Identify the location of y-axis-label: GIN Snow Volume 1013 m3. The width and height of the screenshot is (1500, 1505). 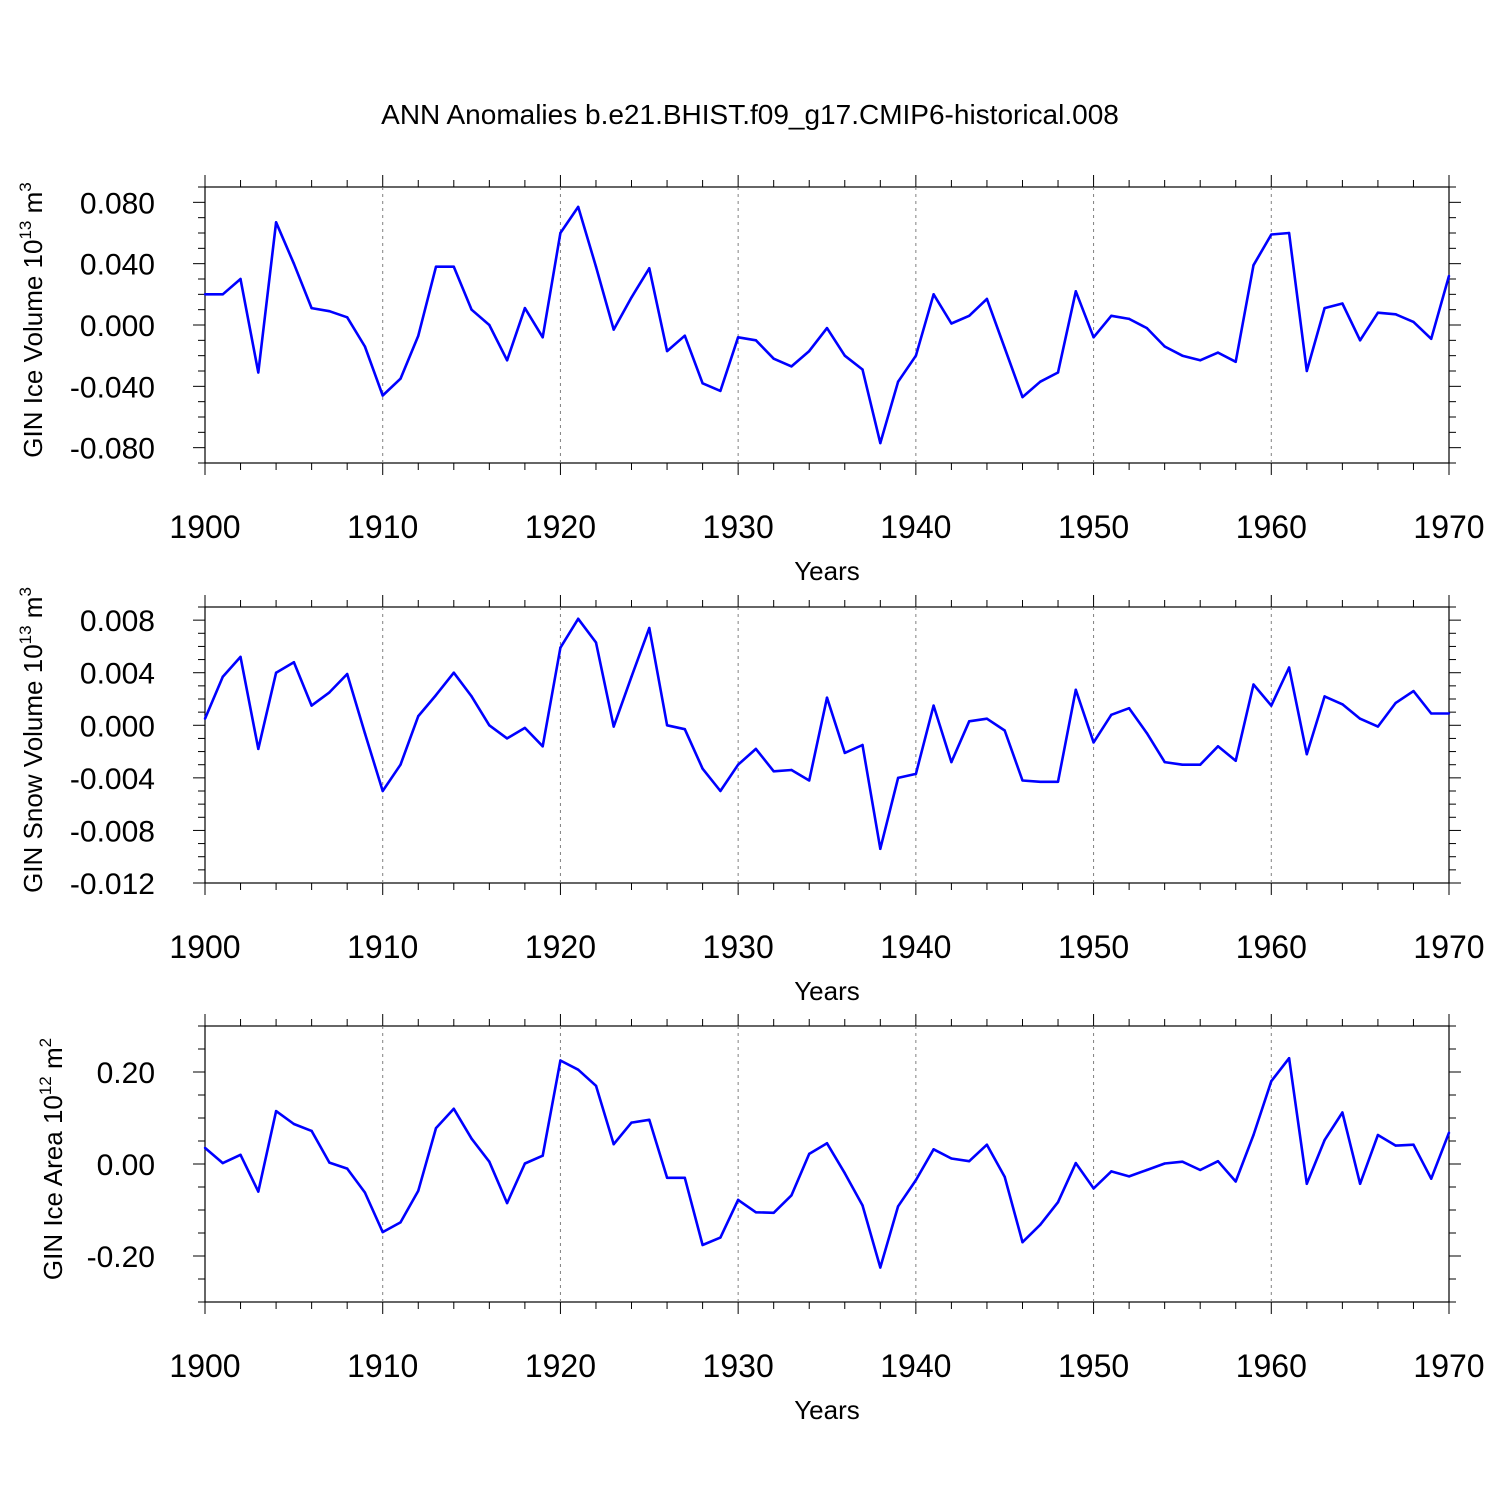
(32, 740).